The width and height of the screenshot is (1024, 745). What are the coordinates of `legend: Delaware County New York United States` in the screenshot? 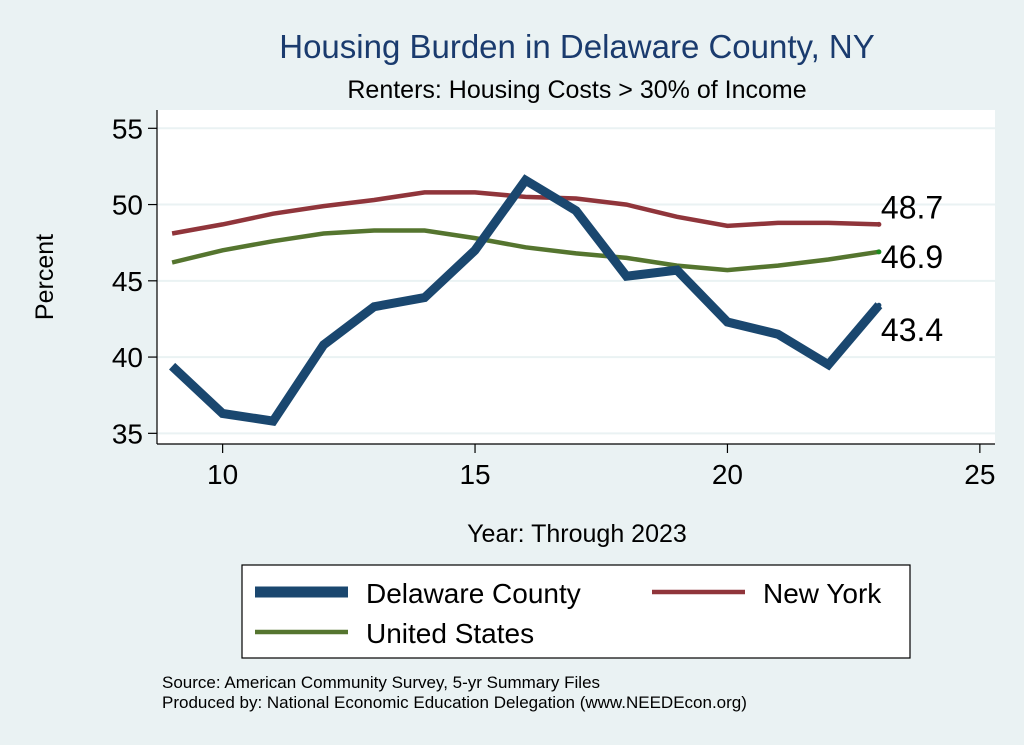 It's located at (576, 611).